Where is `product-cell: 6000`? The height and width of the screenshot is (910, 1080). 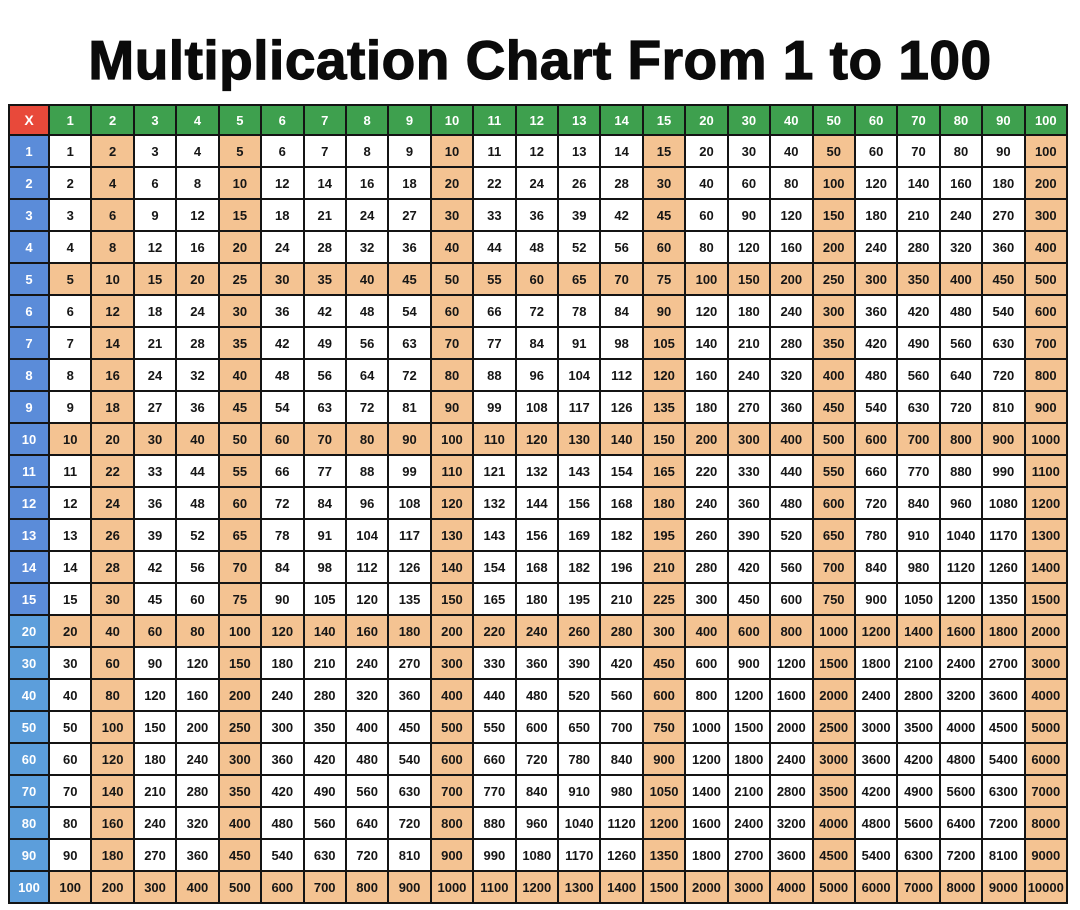 product-cell: 6000 is located at coordinates (1045, 759).